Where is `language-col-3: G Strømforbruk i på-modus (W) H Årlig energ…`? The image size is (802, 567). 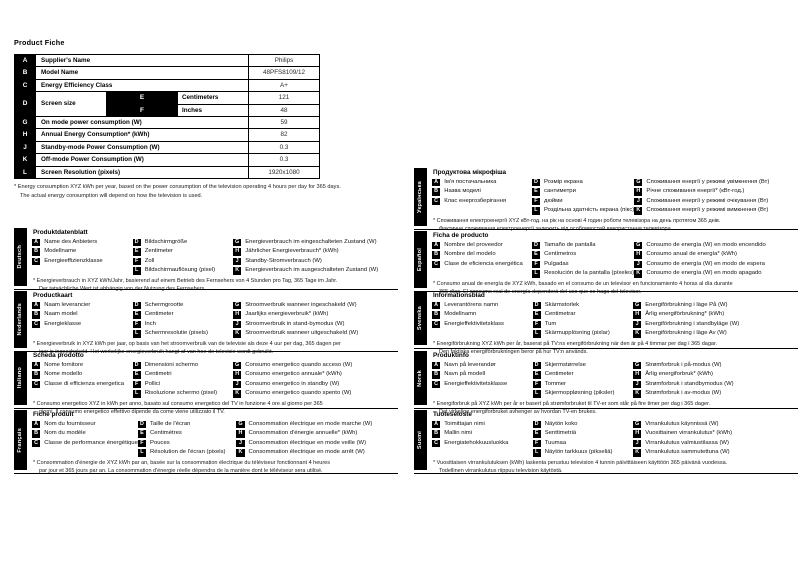 language-col-3: G Strømforbruk i på-modus (W) H Årlig energ… is located at coordinates (715, 375).